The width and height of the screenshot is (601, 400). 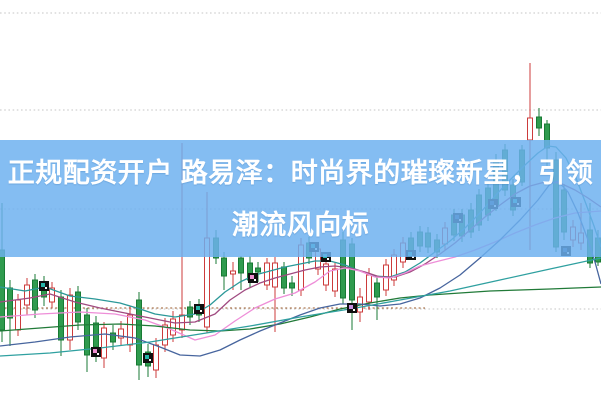 What do you see at coordinates (300, 172) in the screenshot?
I see `page-title-line1: 正规配资开户 路易泽：时尚界的璀璨新星，引领` at bounding box center [300, 172].